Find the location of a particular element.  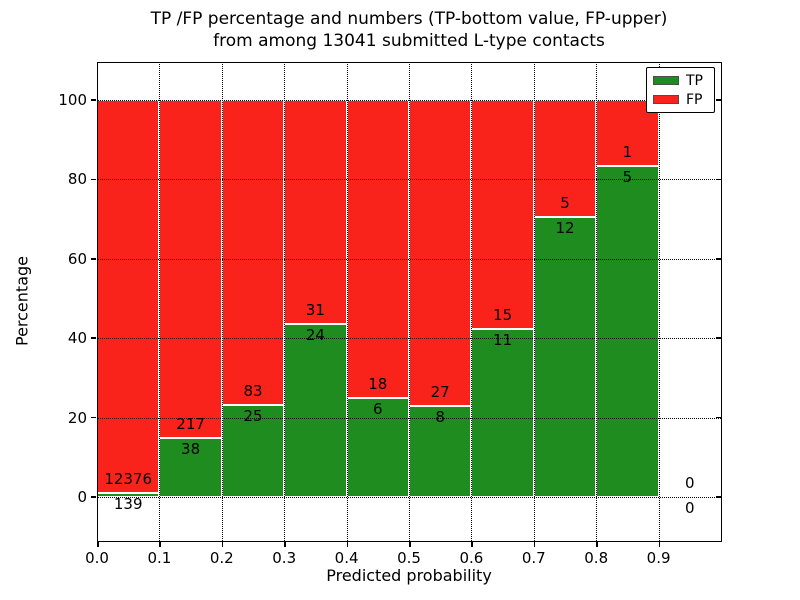

tp-count-label: 12 is located at coordinates (565, 227).